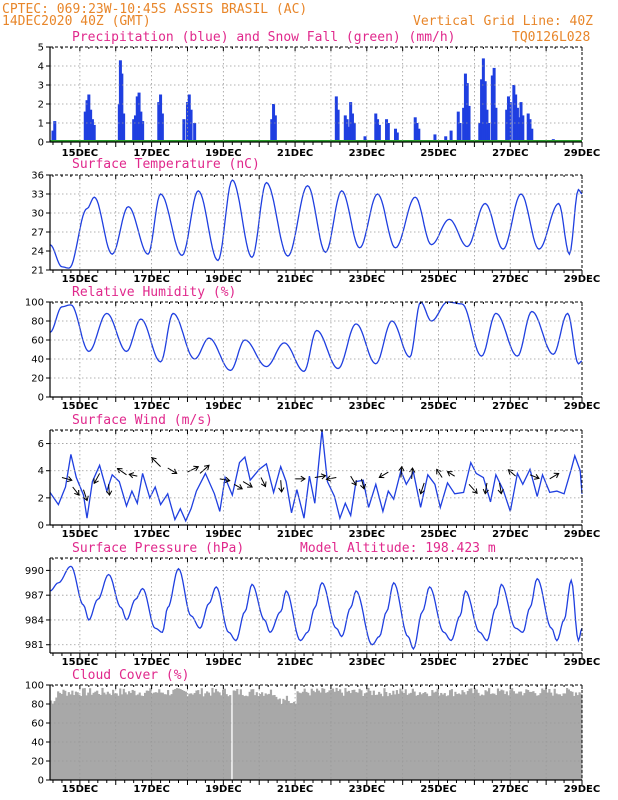  I want to click on y-tick-label: 990, so click(34, 571).